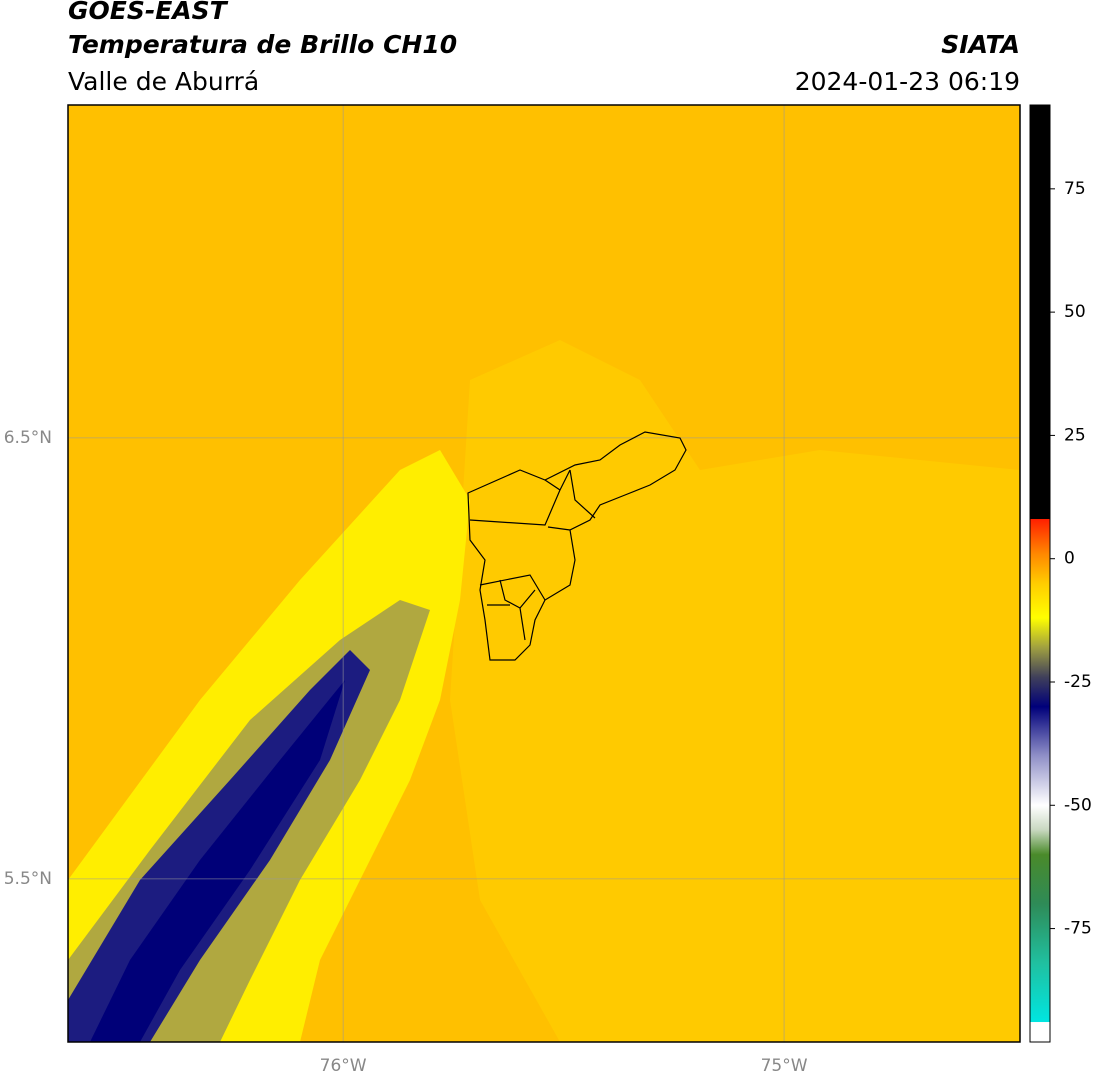  I want to click on x-tick-label: 76°W, so click(343, 1066).